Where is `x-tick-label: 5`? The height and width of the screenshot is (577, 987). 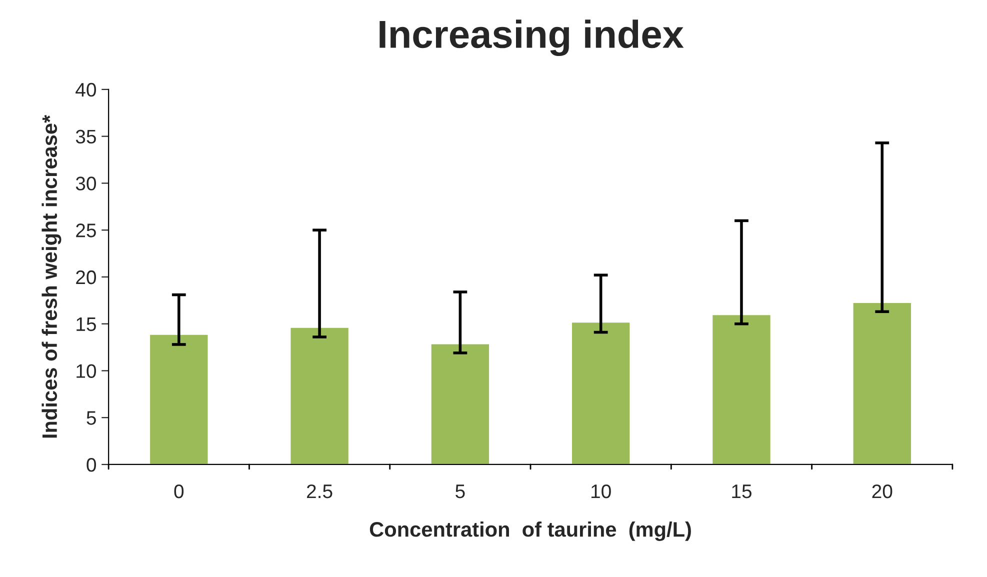 x-tick-label: 5 is located at coordinates (460, 491).